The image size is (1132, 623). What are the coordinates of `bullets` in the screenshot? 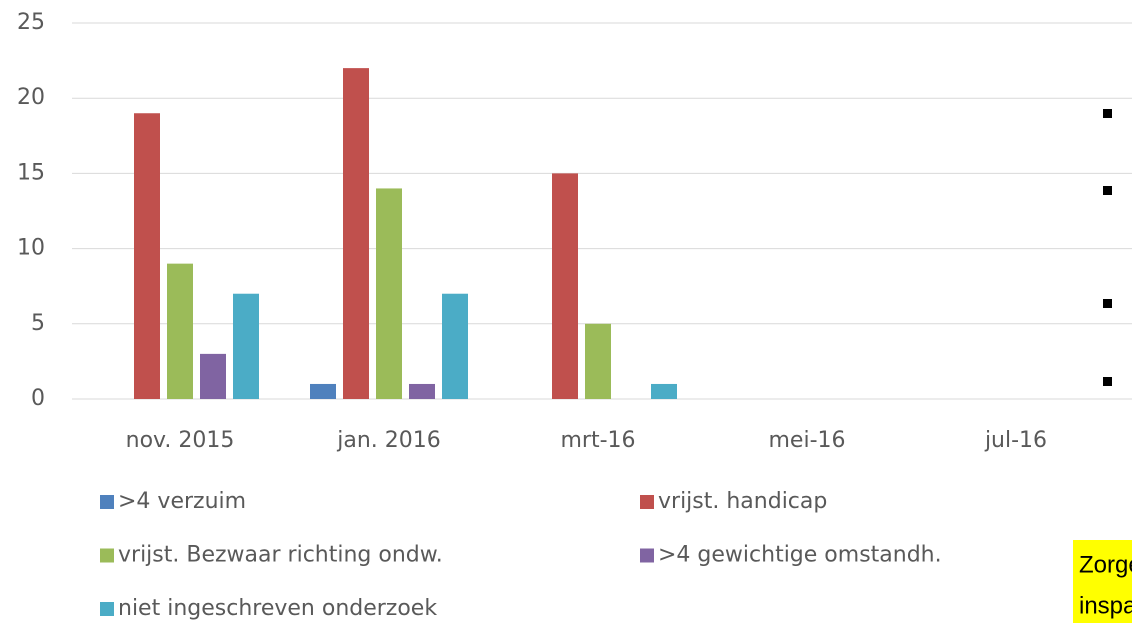 It's located at (1107, 247).